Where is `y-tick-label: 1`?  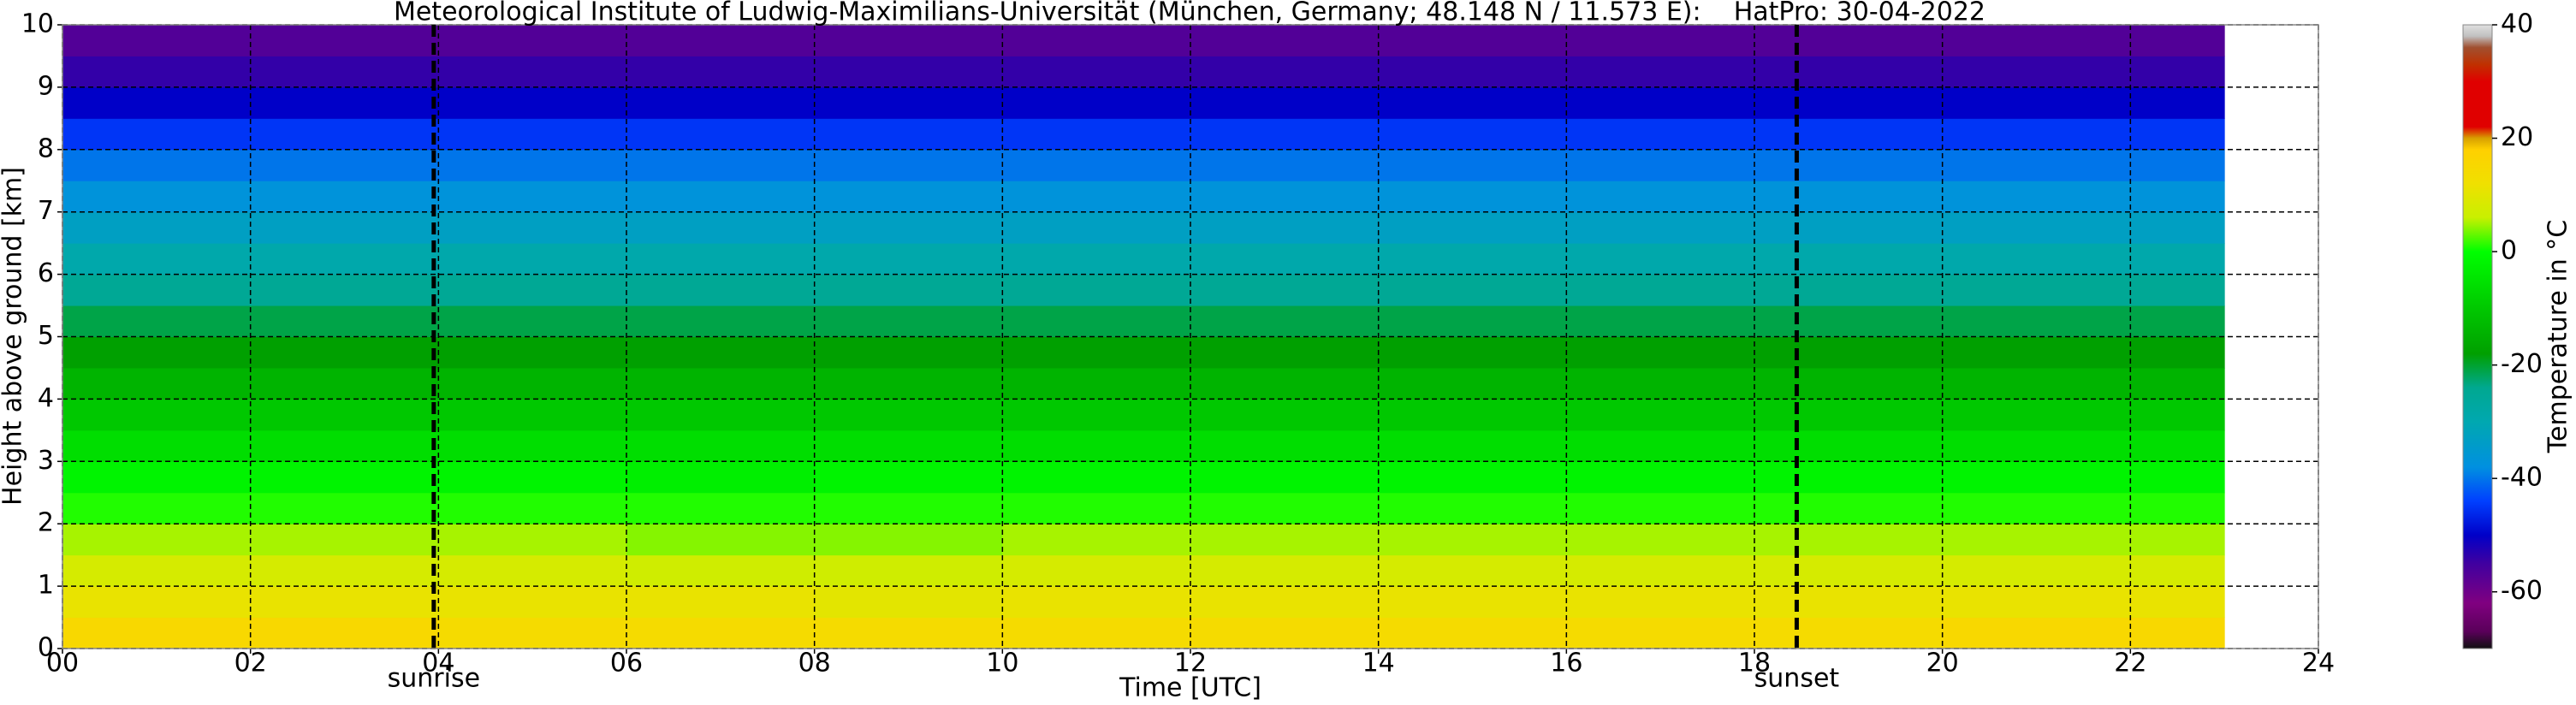
y-tick-label: 1 is located at coordinates (46, 586).